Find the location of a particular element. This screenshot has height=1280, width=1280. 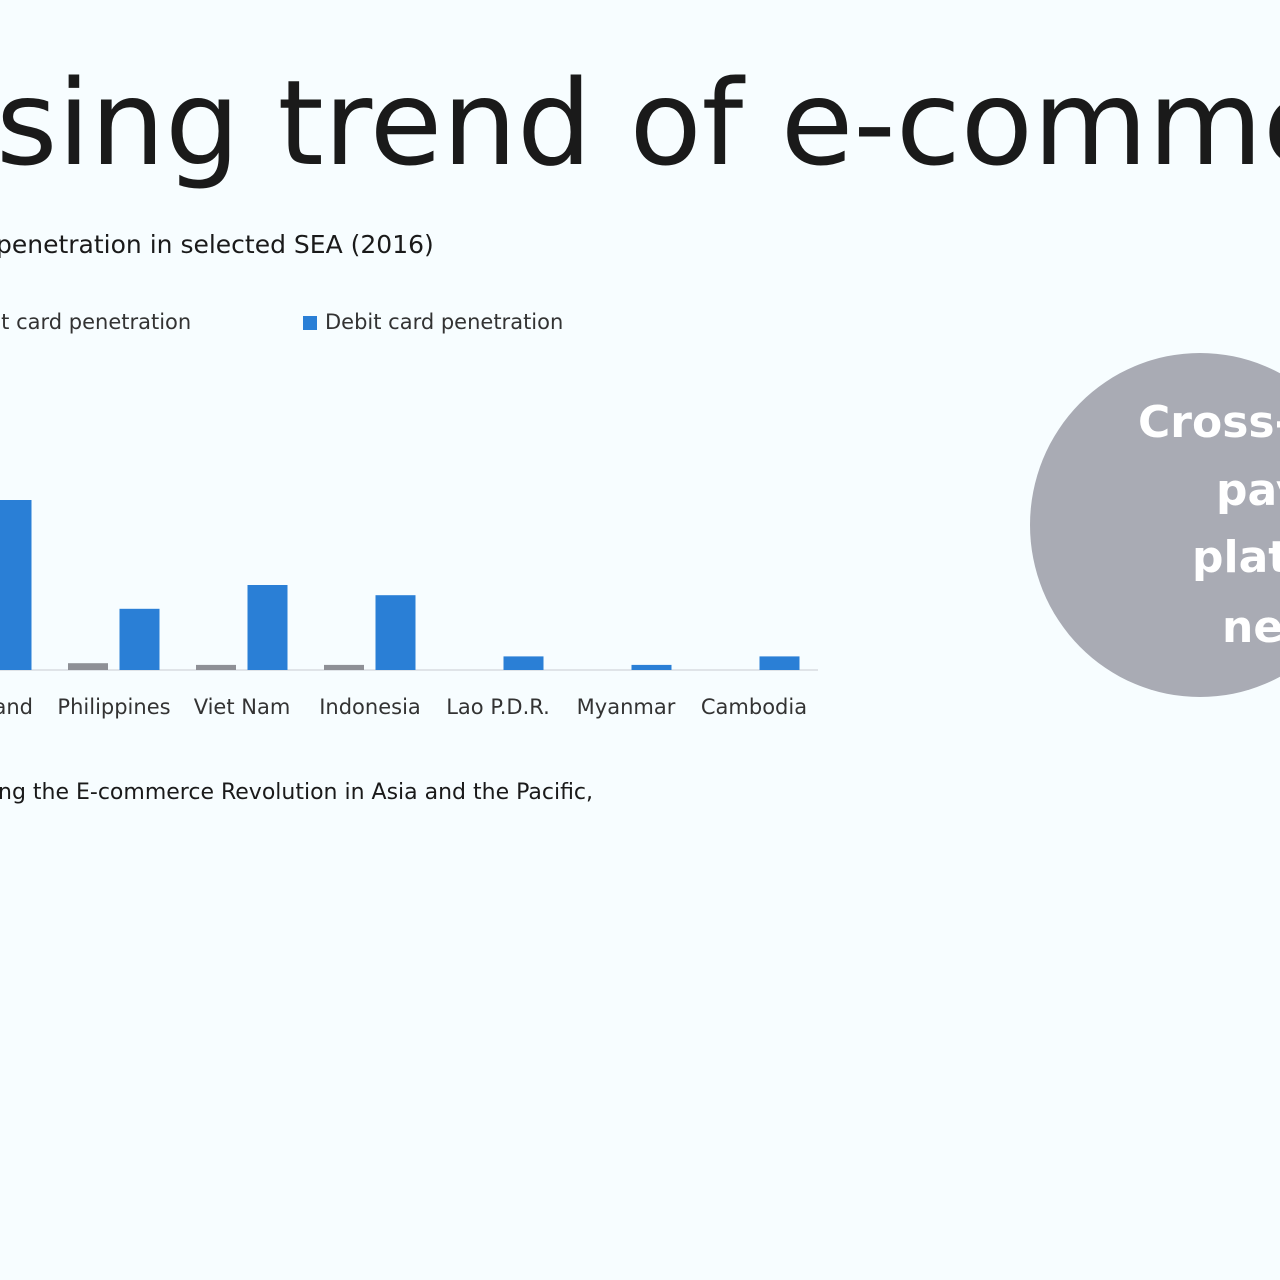

x-tick-label: Philippines is located at coordinates (113, 707).